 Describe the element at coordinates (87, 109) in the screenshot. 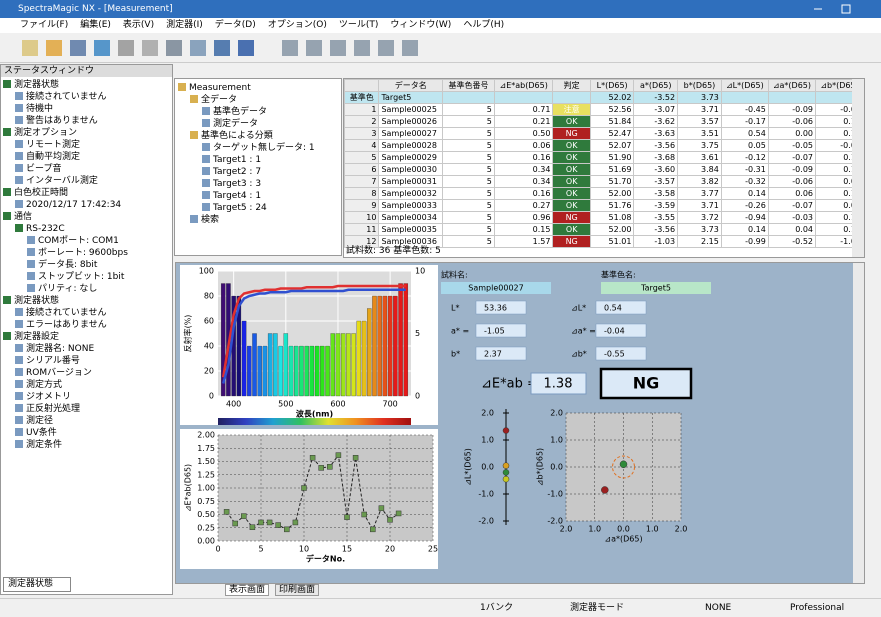

I see `tree-item: 待機中` at that location.